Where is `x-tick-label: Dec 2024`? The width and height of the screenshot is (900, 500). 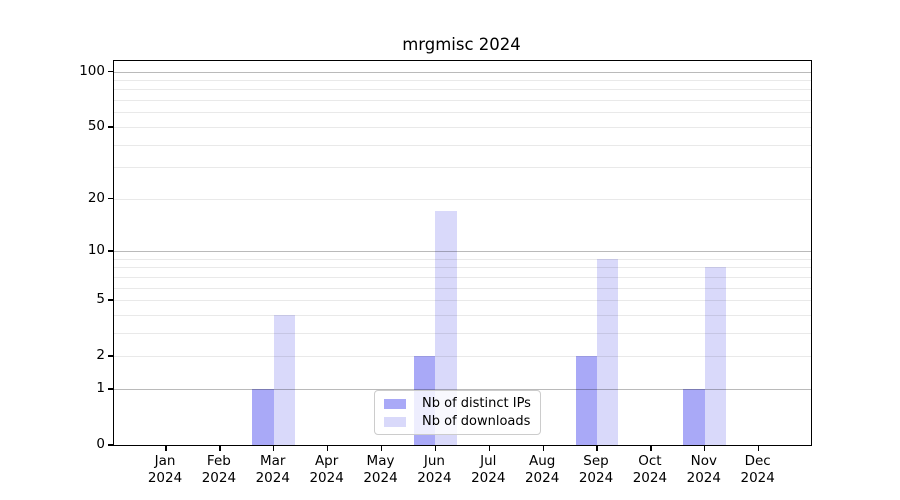
x-tick-label: Dec 2024 is located at coordinates (758, 470).